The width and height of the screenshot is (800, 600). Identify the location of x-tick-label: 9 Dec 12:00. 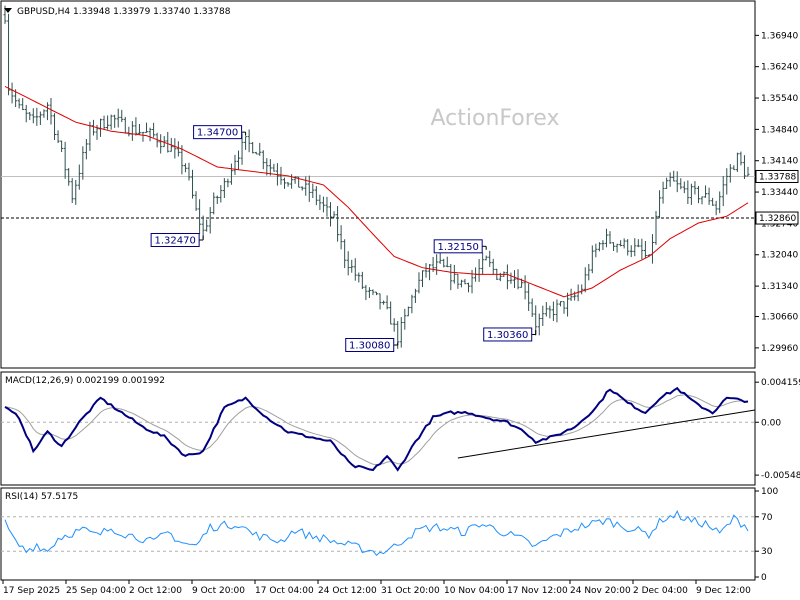
(723, 591).